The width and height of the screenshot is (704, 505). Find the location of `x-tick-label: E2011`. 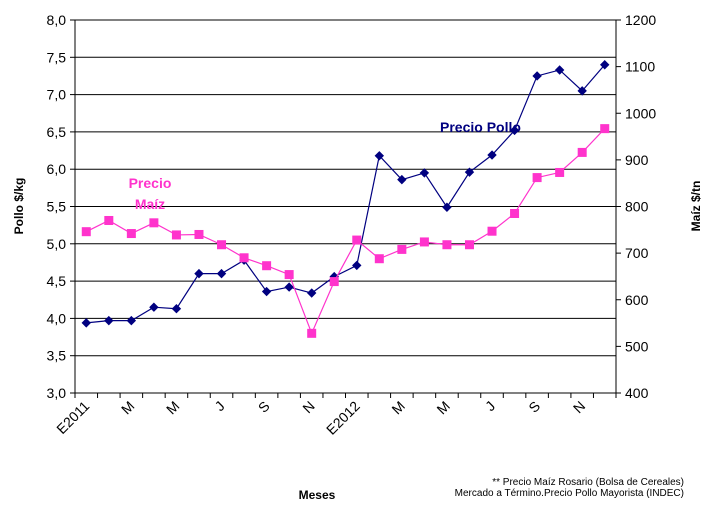

x-tick-label: E2011 is located at coordinates (72, 417).